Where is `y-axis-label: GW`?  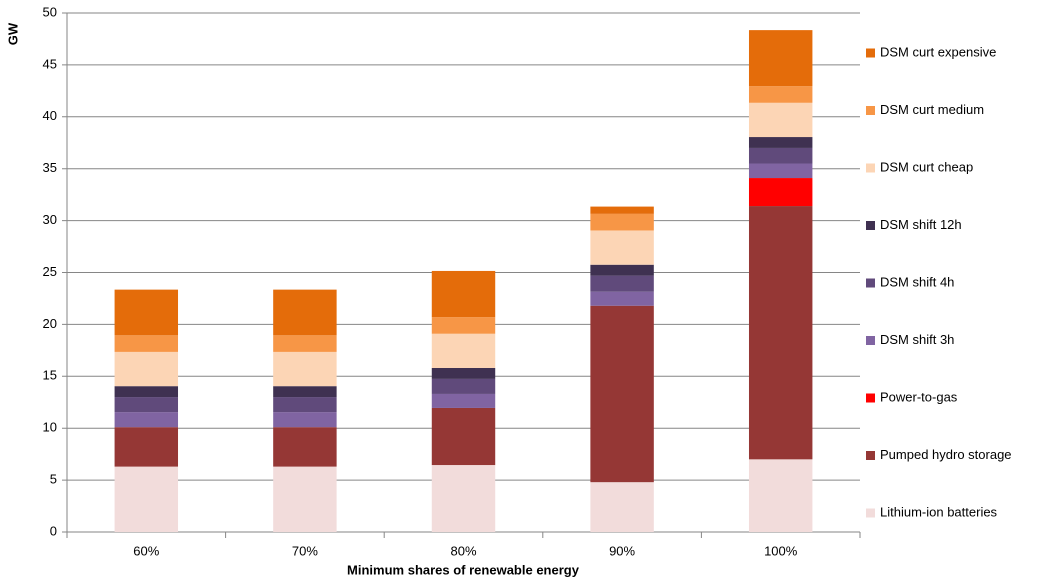 y-axis-label: GW is located at coordinates (12, 33).